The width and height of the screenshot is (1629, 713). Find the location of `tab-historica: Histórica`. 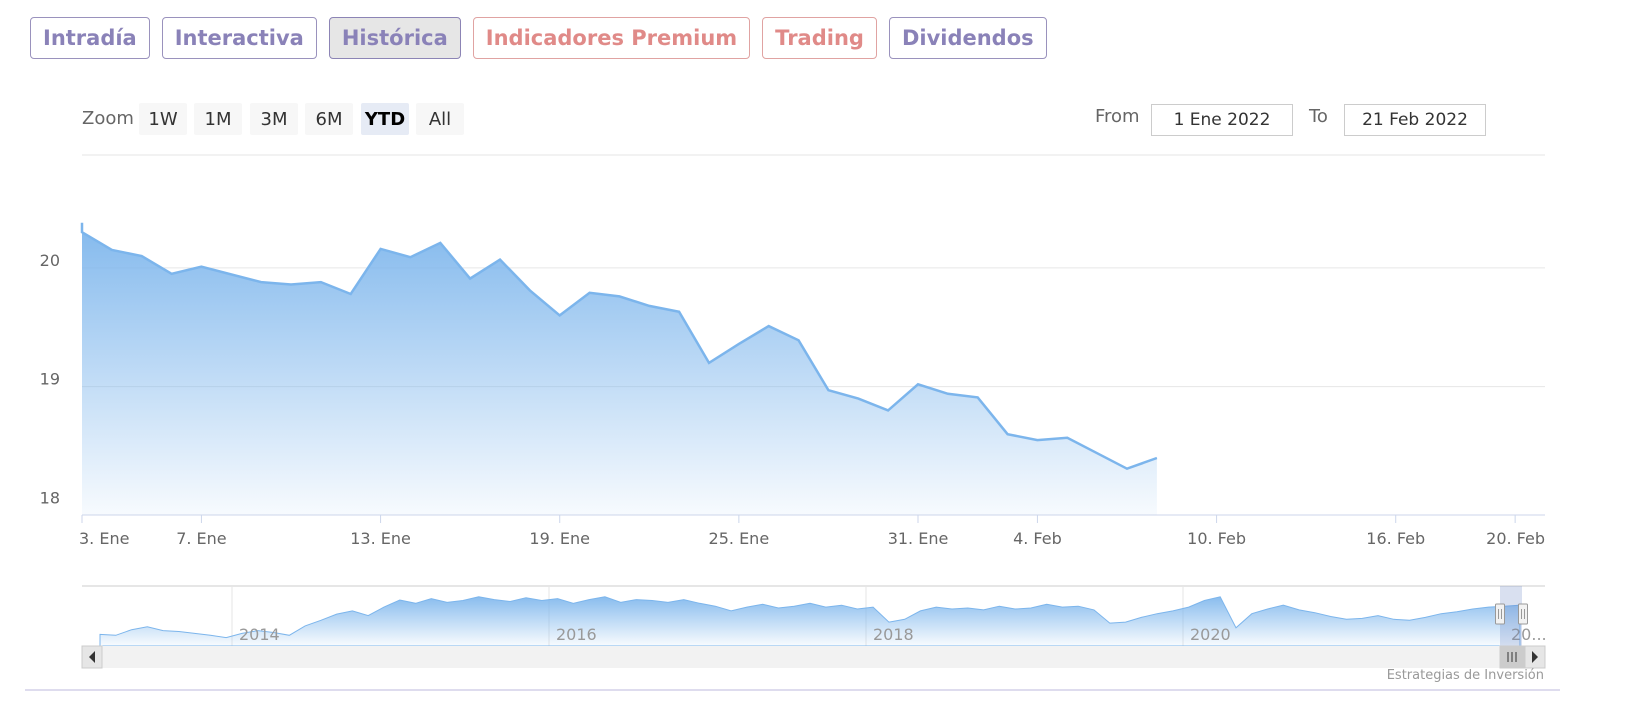

tab-historica: Histórica is located at coordinates (394, 38).